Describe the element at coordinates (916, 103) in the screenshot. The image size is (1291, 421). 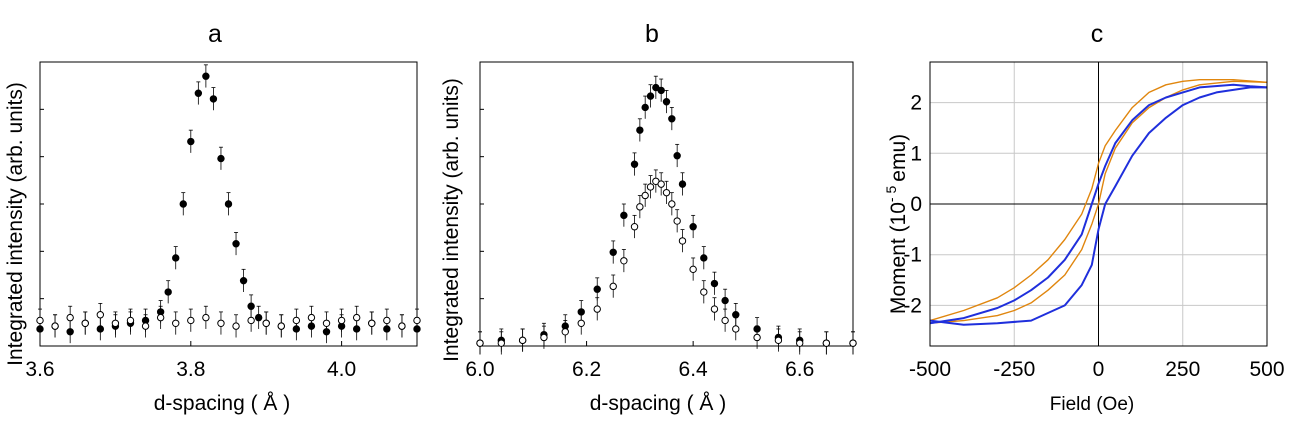
I see `y-tick-label: 2` at that location.